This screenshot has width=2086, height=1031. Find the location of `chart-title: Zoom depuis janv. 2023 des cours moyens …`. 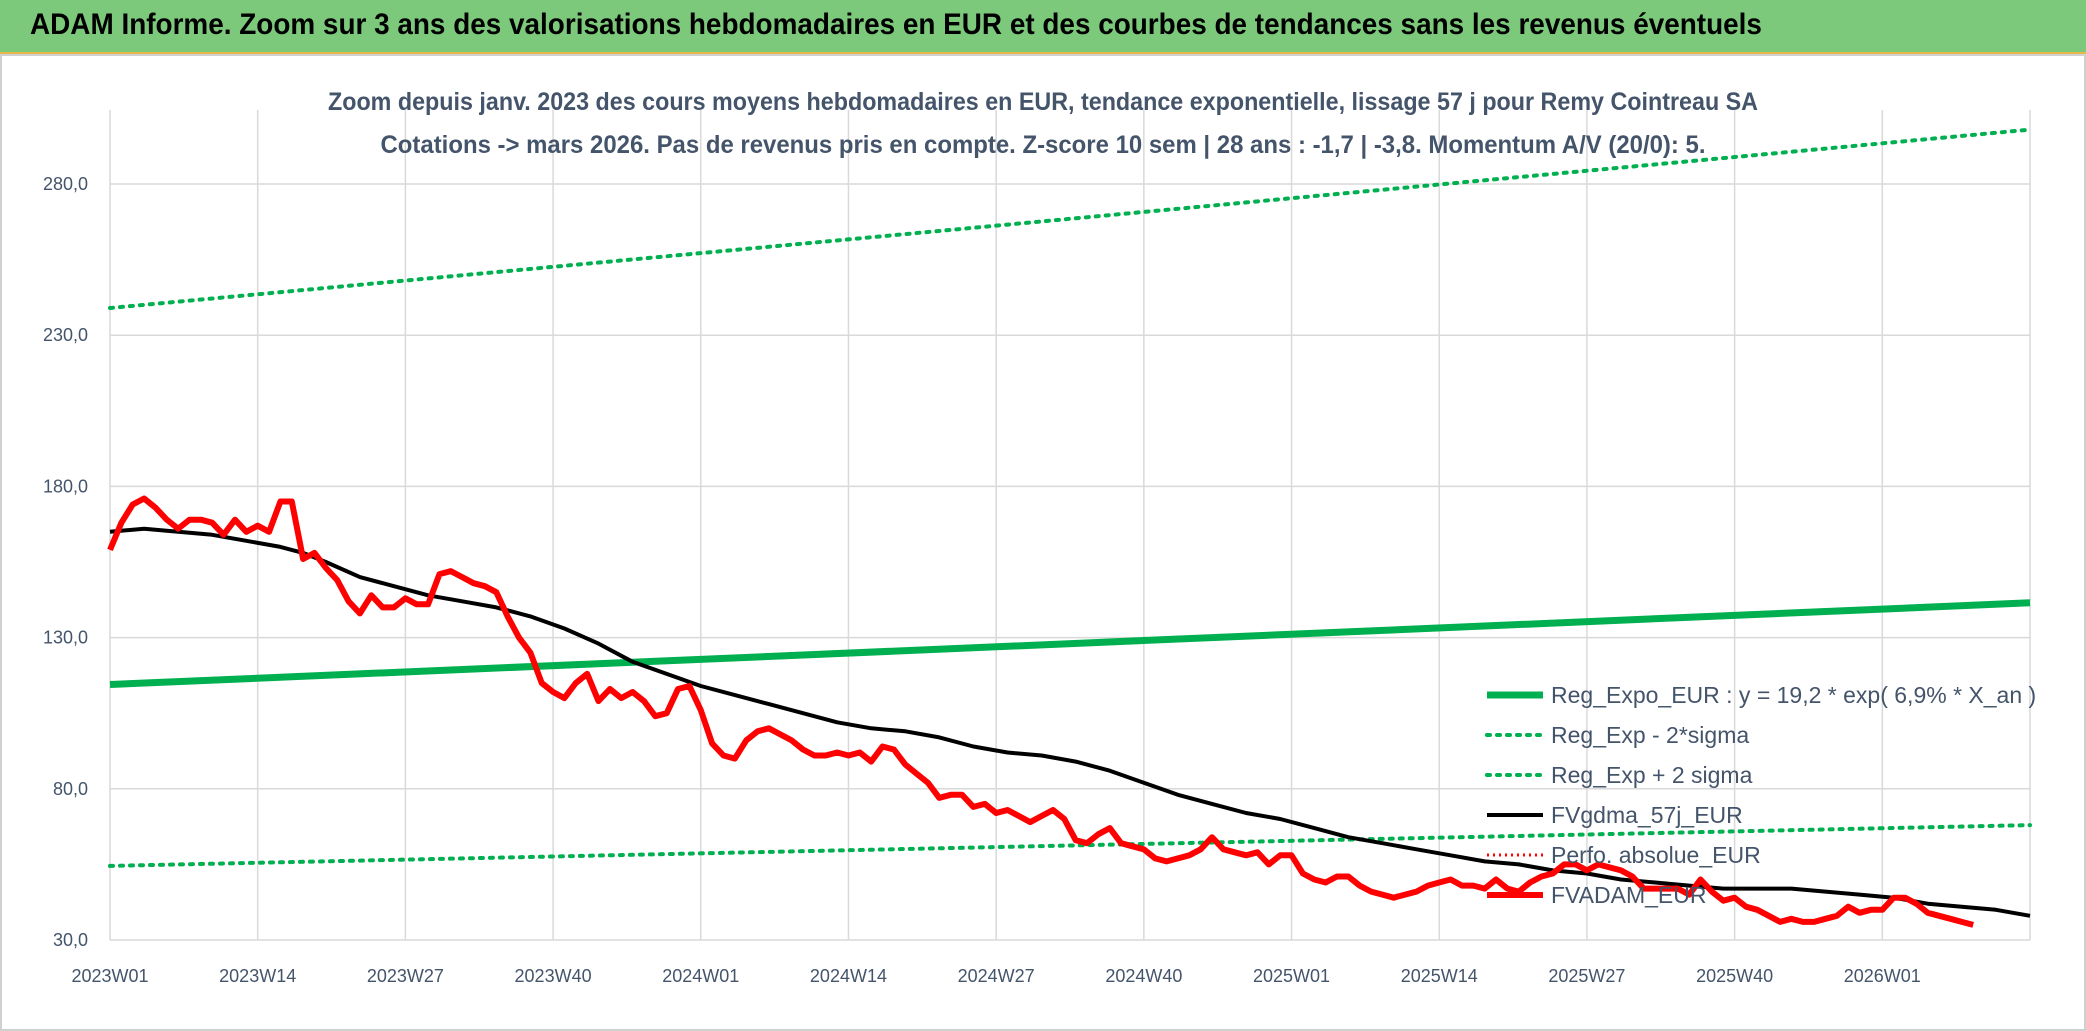

chart-title: Zoom depuis janv. 2023 des cours moyens … is located at coordinates (1043, 102).